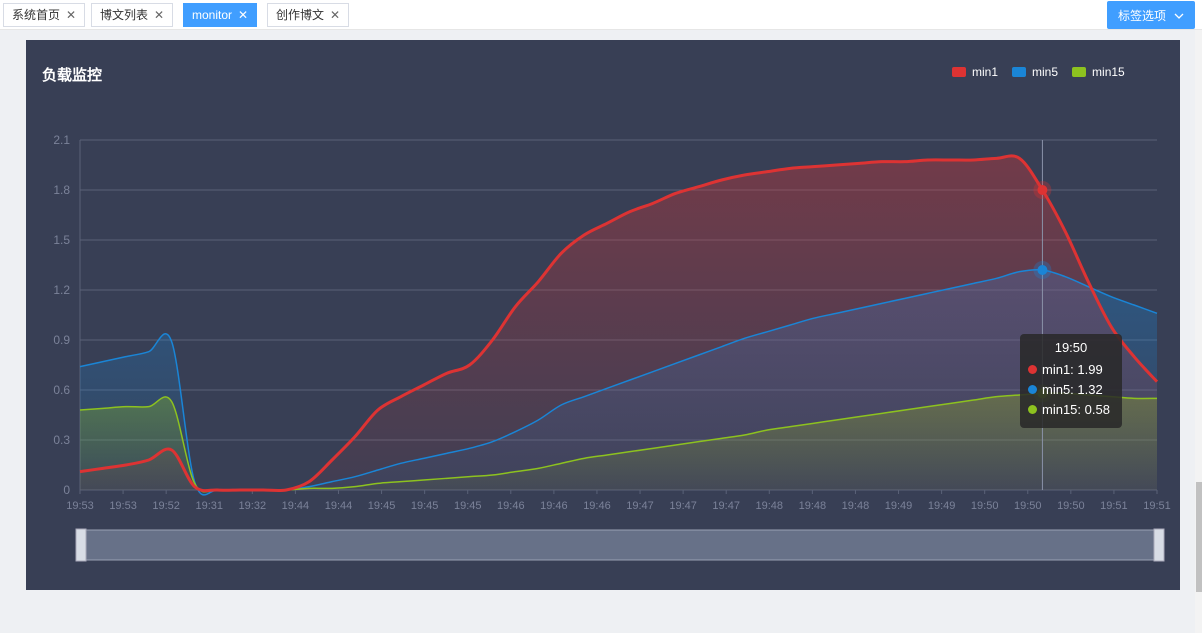  What do you see at coordinates (985, 72) in the screenshot?
I see `legend-label: min1` at bounding box center [985, 72].